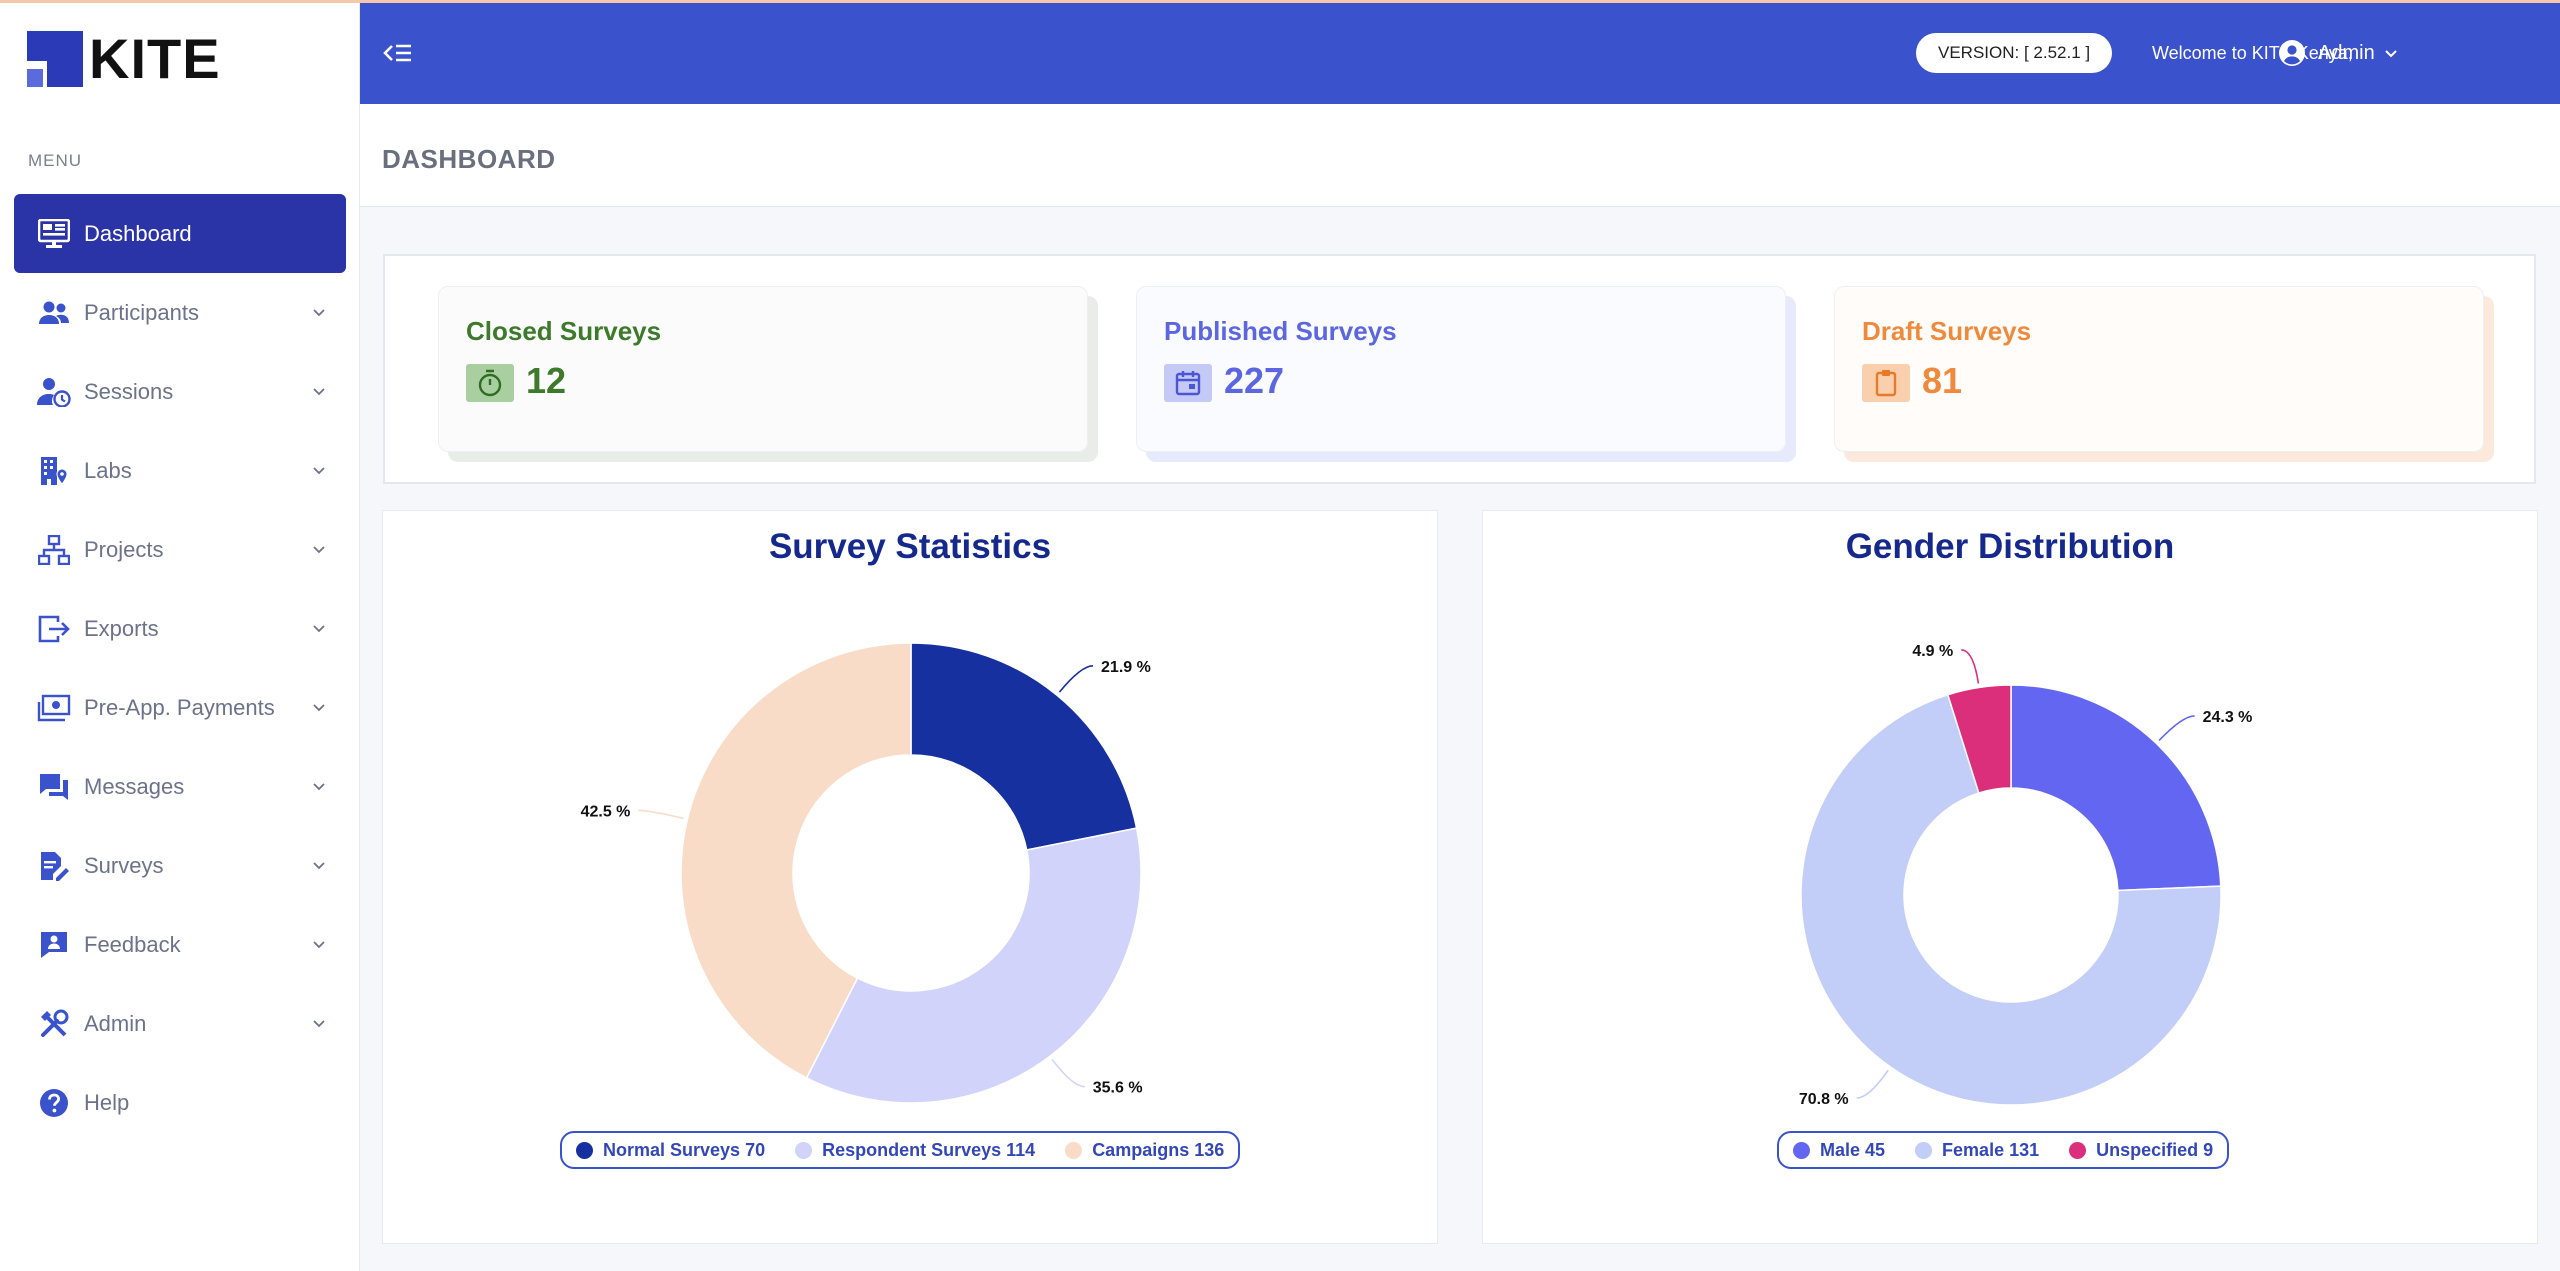 The width and height of the screenshot is (2560, 1271). What do you see at coordinates (684, 1149) in the screenshot?
I see `legend-label: Normal Surveys 70` at bounding box center [684, 1149].